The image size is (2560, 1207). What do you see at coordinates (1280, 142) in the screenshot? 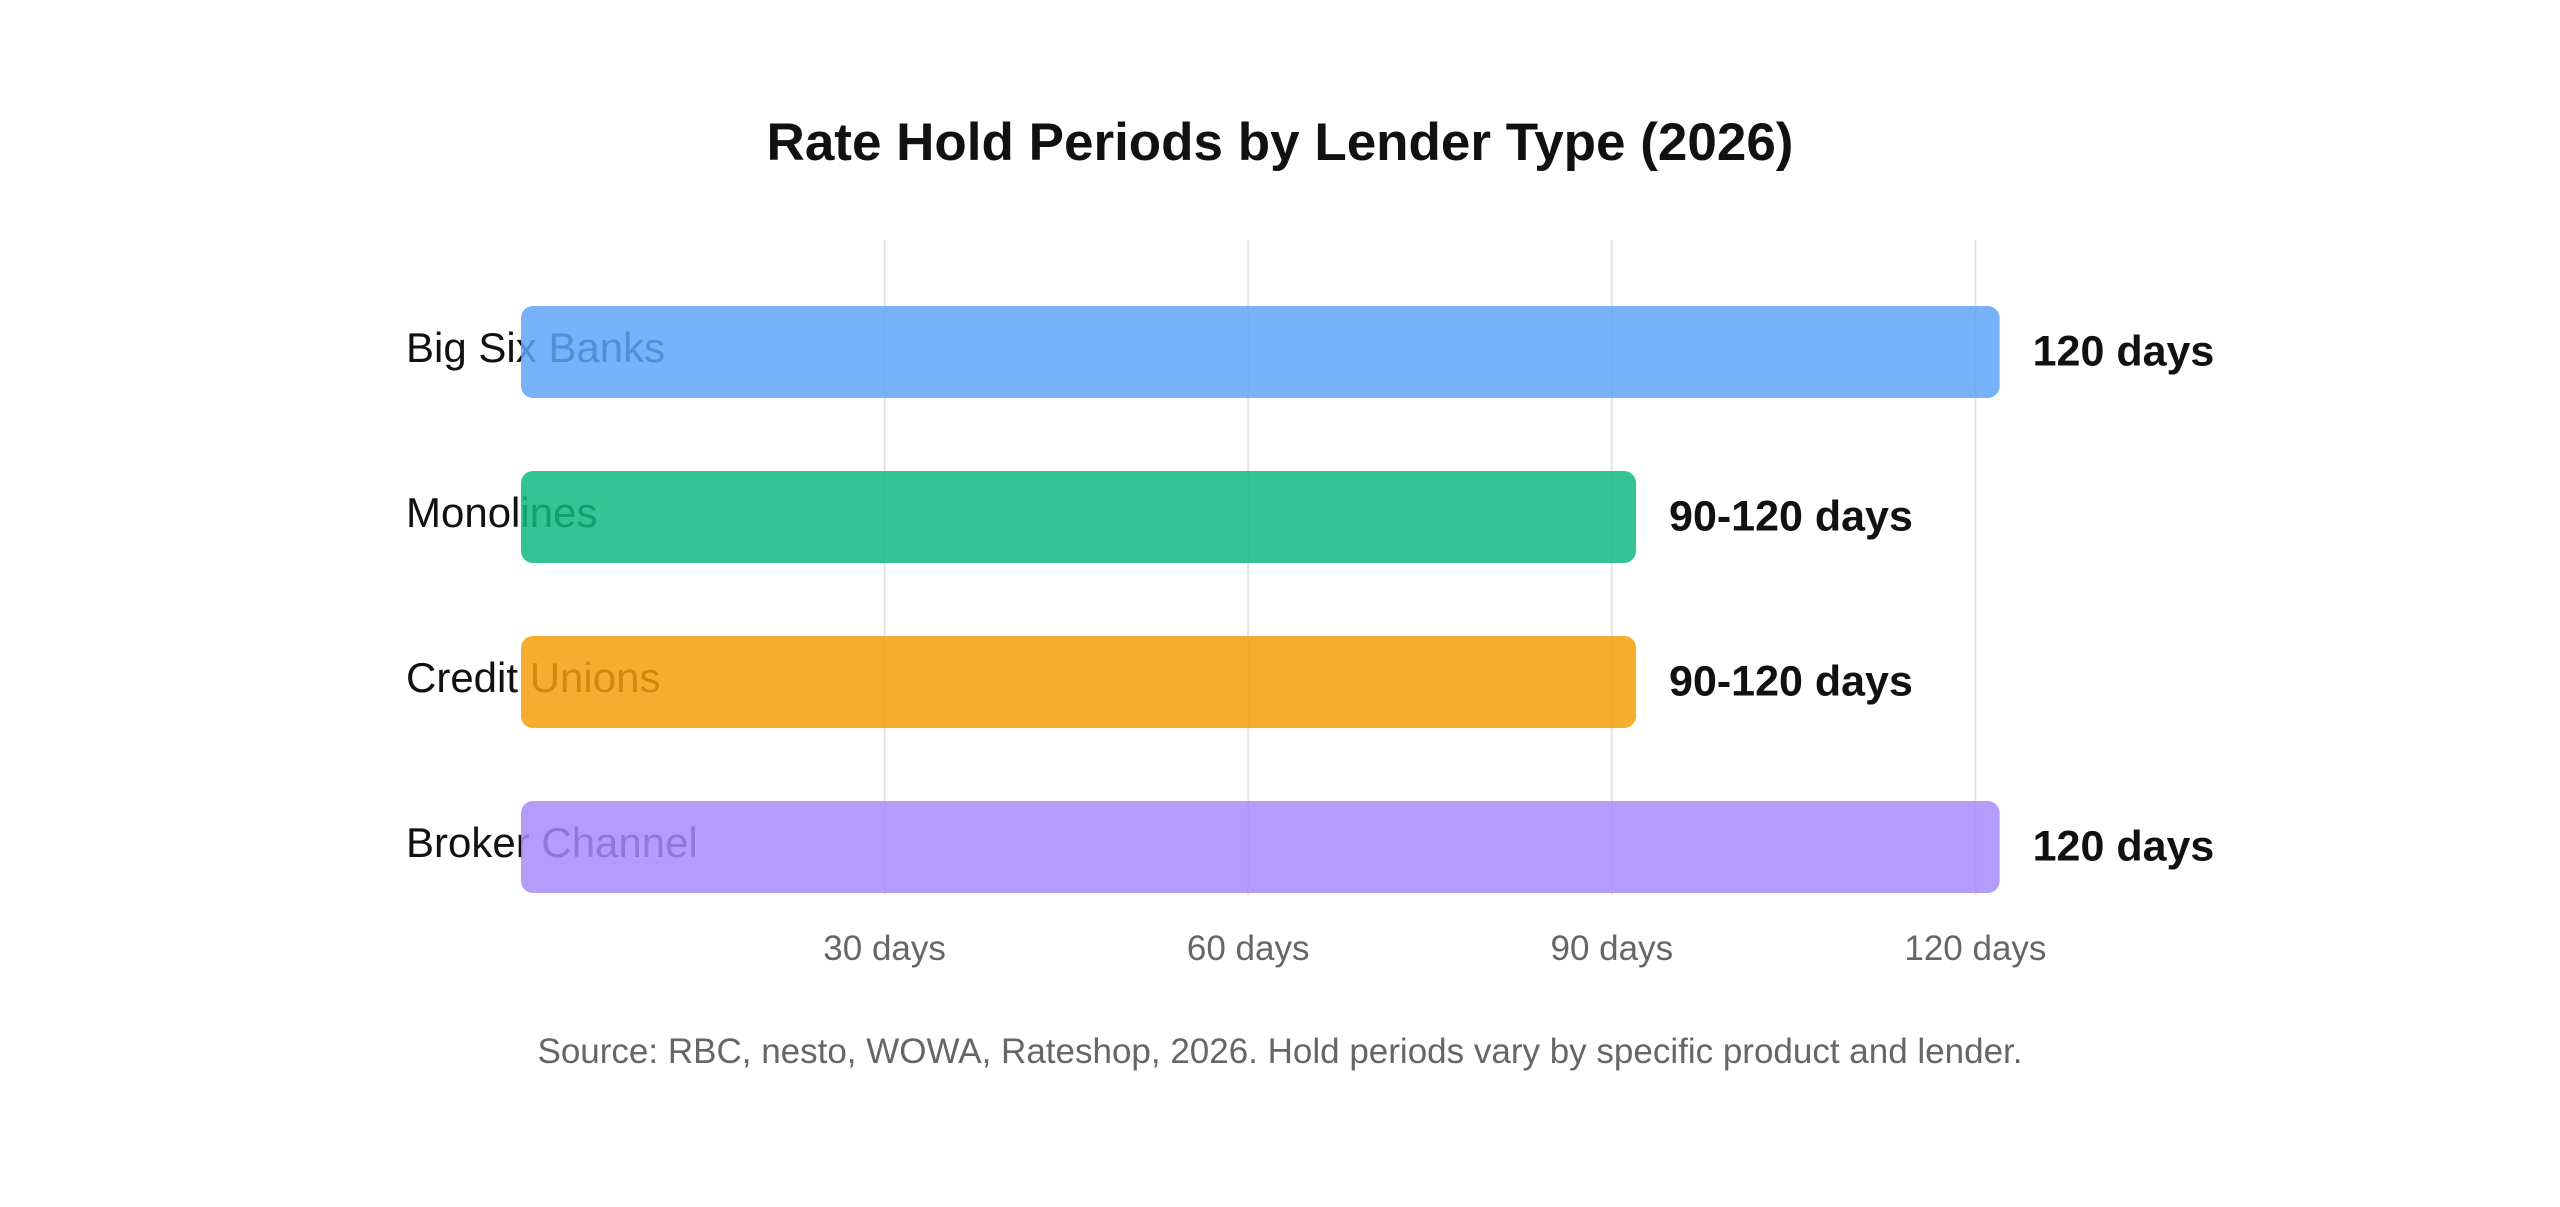
I see `chart-title: Rate Hold Periods by Lender Type (2026)` at bounding box center [1280, 142].